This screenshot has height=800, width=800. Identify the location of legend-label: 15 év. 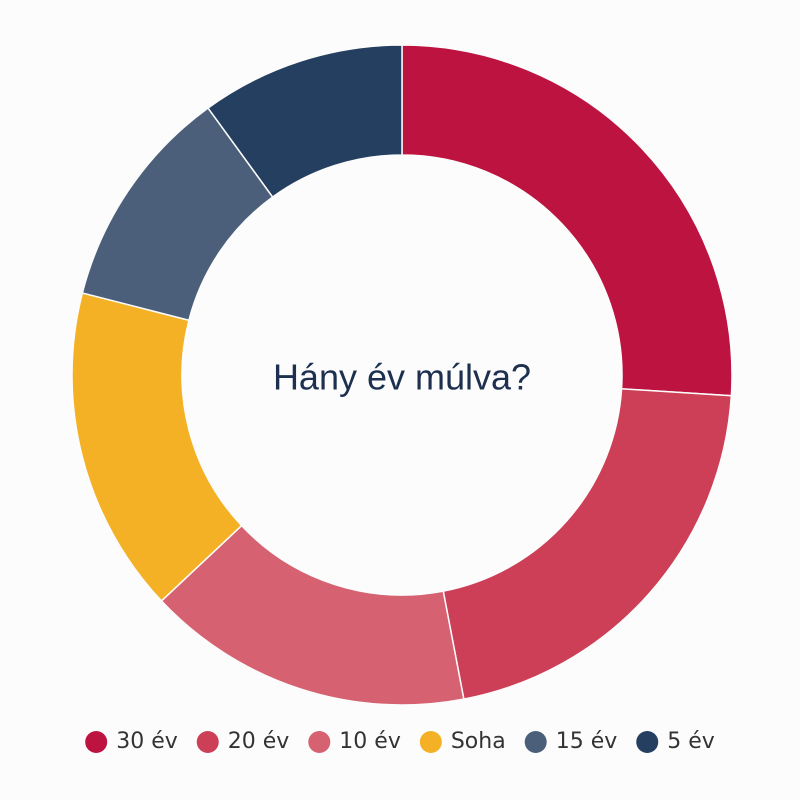
(587, 741).